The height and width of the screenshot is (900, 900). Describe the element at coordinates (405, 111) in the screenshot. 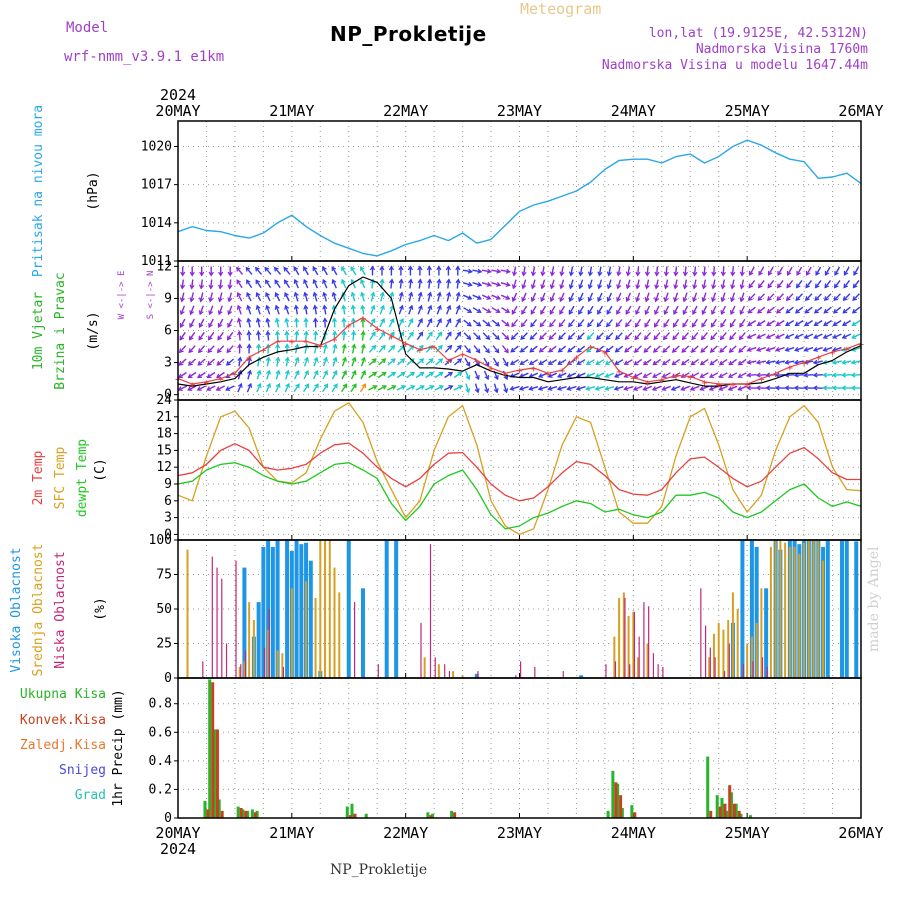

I see `top-date-label: 22MAY` at that location.